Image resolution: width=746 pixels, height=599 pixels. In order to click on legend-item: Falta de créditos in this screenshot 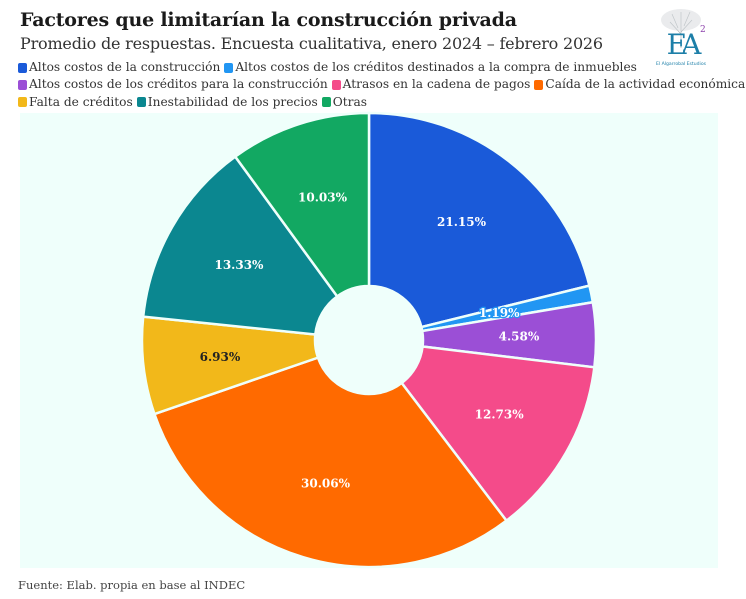, I will do `click(75, 103)`.